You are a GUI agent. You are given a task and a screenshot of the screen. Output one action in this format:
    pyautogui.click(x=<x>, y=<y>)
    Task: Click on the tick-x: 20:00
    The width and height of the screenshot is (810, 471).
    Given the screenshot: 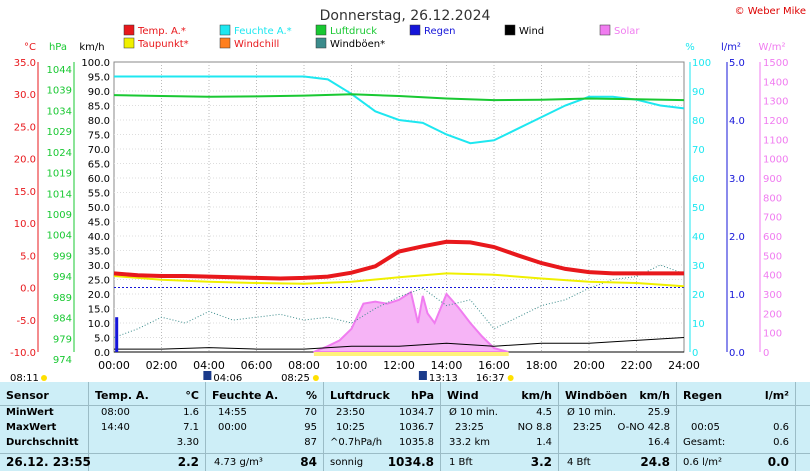 What is the action you would take?
    pyautogui.click(x=589, y=365)
    